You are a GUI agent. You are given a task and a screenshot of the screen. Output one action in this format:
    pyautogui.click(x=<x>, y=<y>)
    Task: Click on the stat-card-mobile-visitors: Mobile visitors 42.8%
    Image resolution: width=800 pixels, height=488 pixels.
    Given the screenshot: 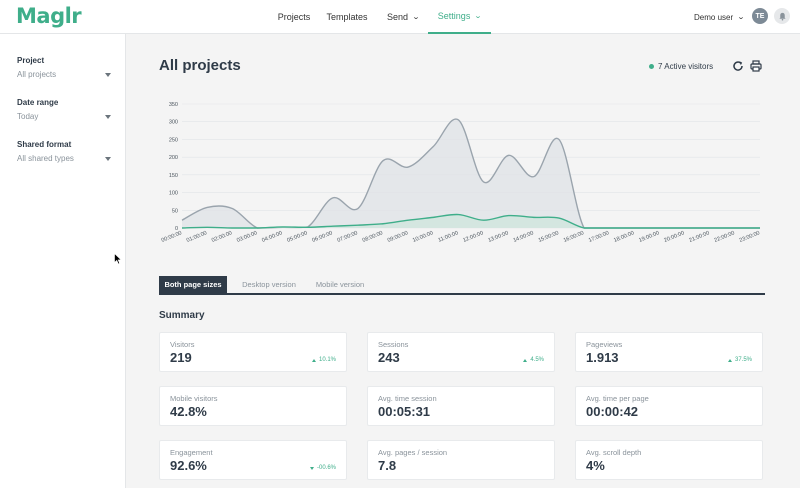 What is the action you would take?
    pyautogui.click(x=253, y=406)
    